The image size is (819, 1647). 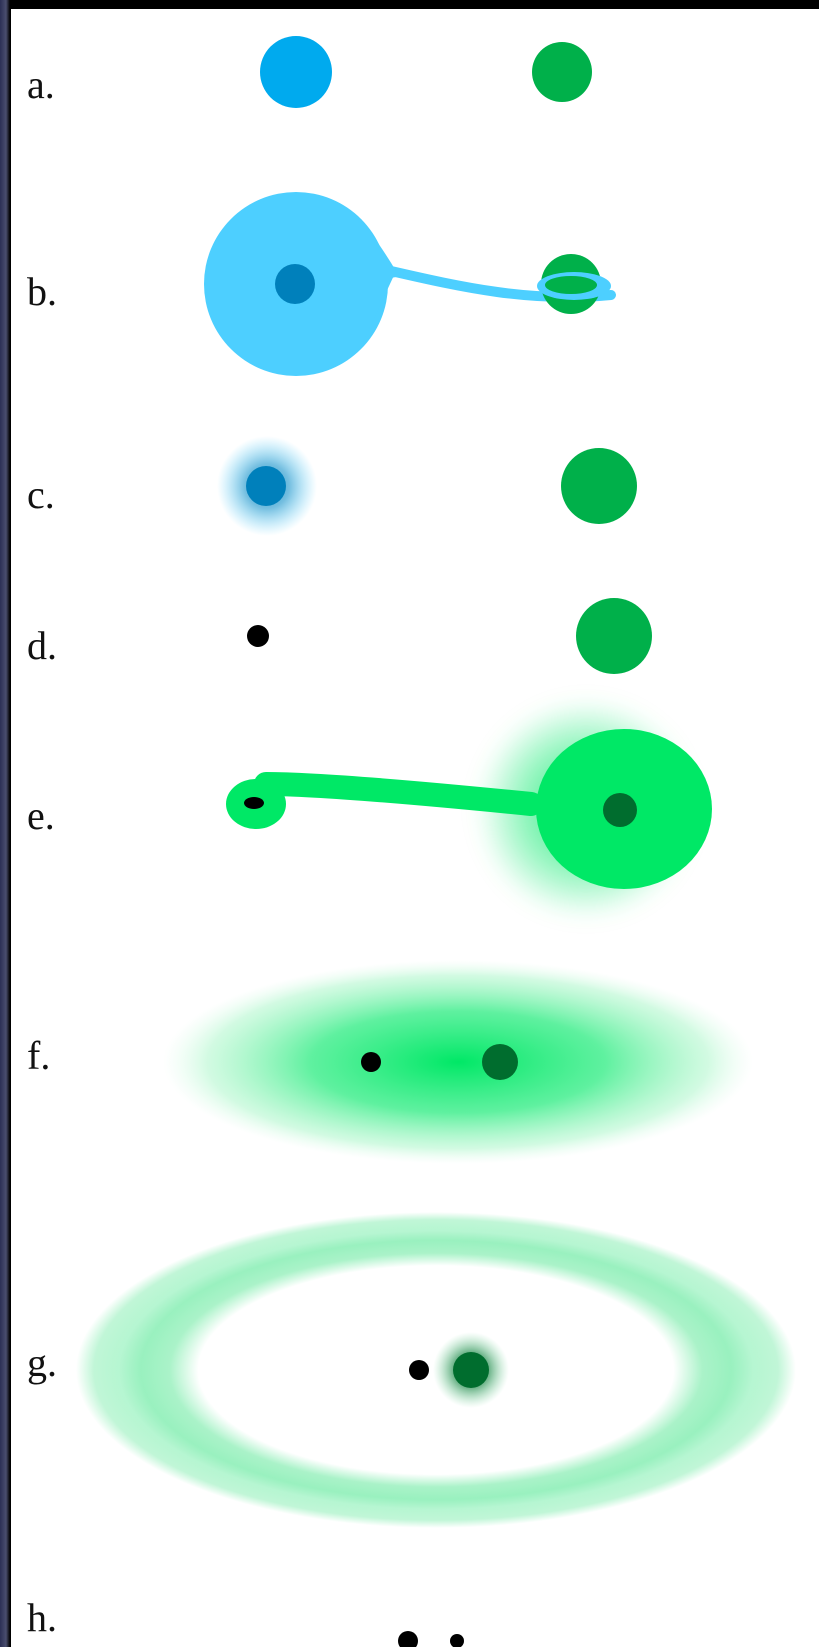 I want to click on accretion-ring-inner, so click(x=571, y=285).